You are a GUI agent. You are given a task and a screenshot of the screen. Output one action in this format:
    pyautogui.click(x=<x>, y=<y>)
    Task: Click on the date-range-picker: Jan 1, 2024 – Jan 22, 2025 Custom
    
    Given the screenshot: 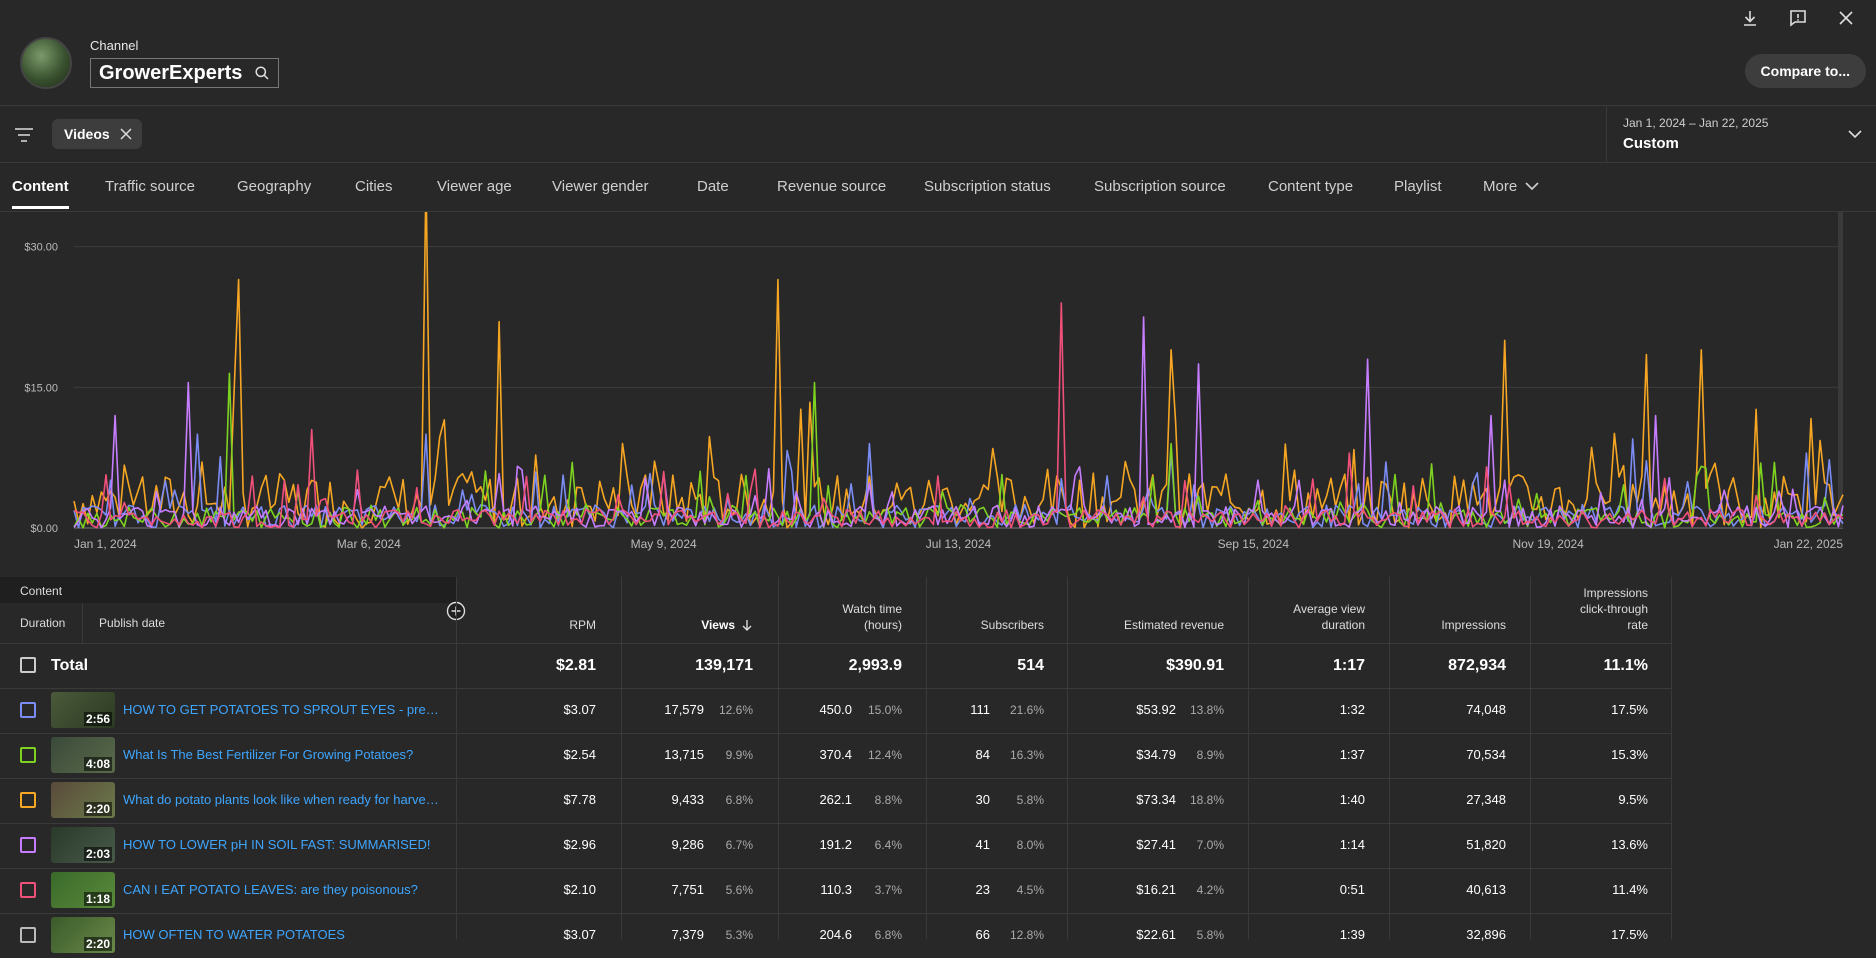 What is the action you would take?
    pyautogui.click(x=1741, y=135)
    